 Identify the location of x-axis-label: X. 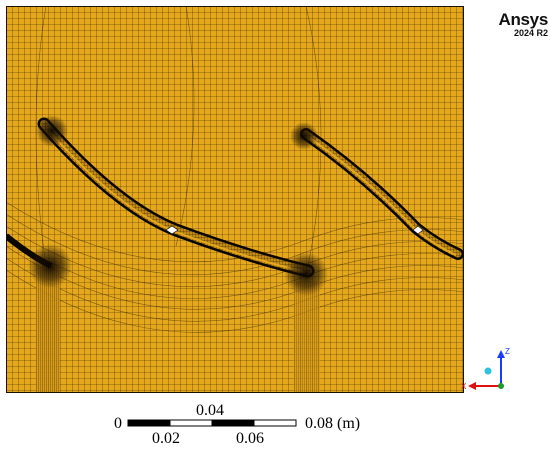
(464, 386).